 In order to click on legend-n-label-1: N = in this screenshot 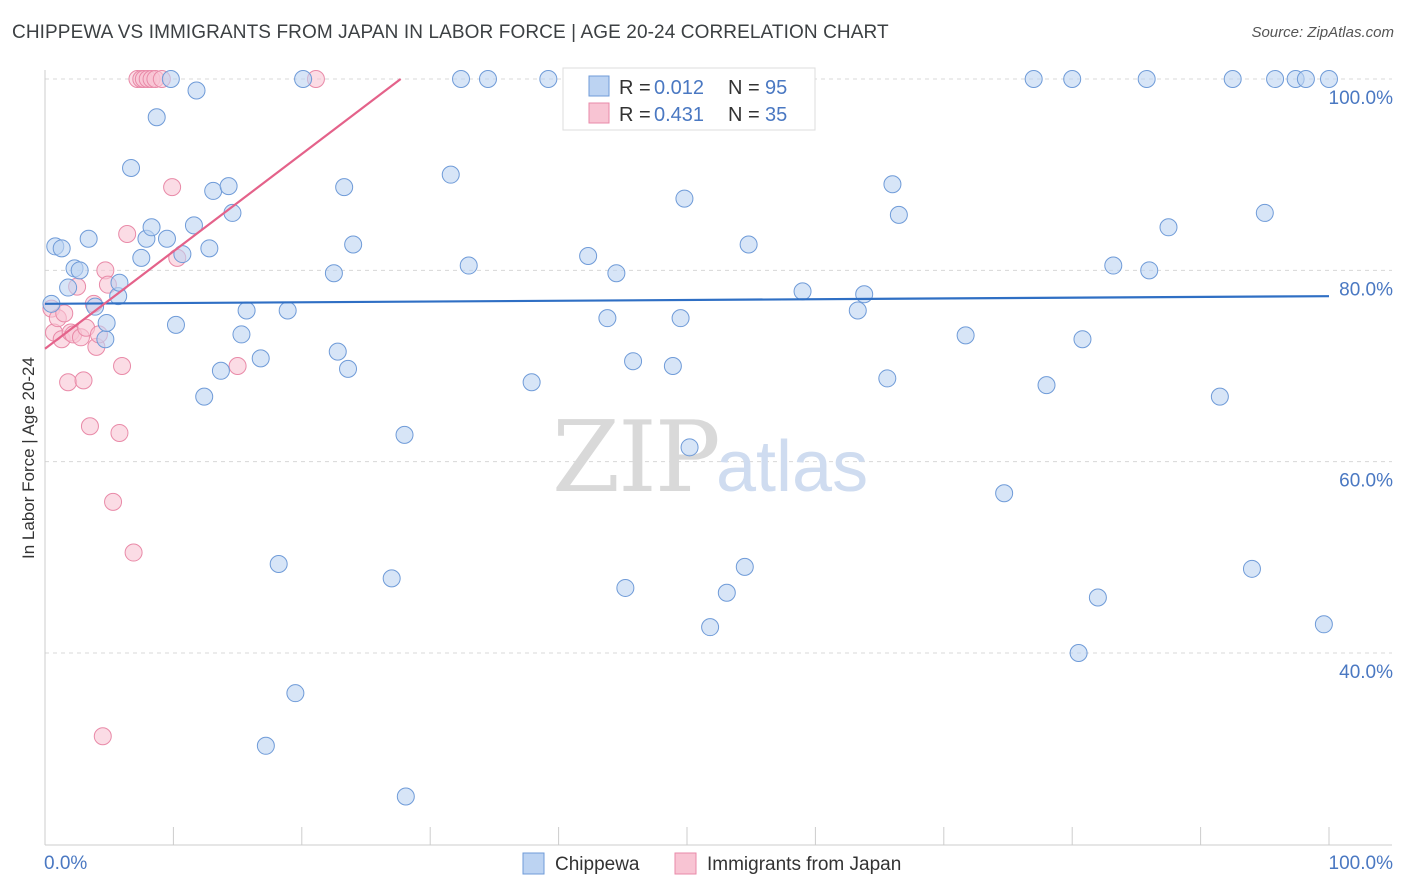, I will do `click(744, 115)`.